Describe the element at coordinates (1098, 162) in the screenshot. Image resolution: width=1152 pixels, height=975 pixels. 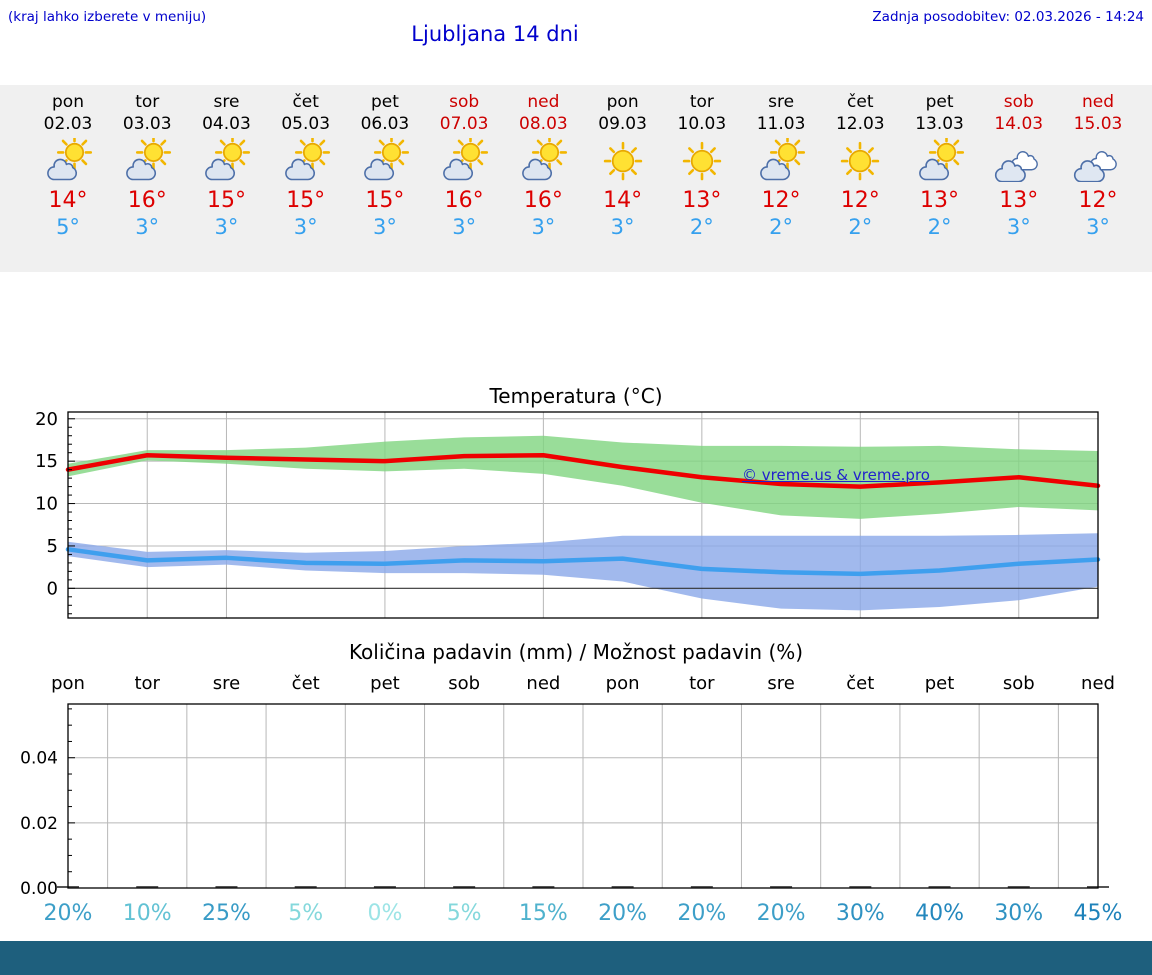
I see `forecast-day-13: ned 15.03 12° 3°` at that location.